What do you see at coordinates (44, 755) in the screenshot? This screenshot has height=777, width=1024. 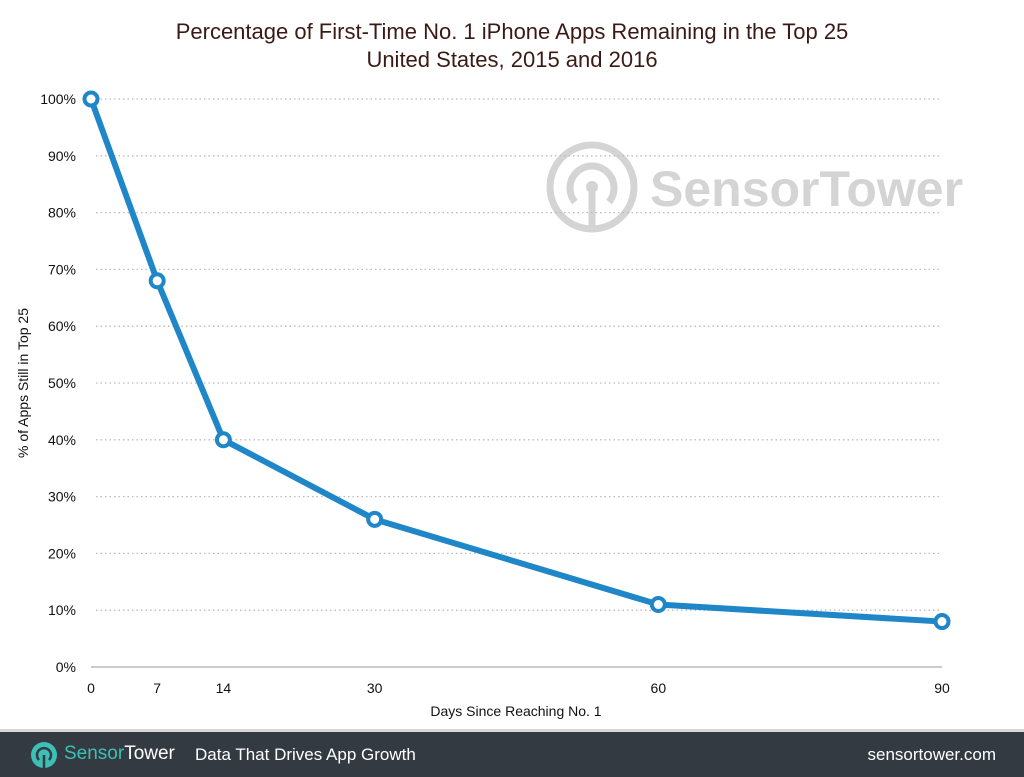 I see `sensortower-footer-logo-icon` at bounding box center [44, 755].